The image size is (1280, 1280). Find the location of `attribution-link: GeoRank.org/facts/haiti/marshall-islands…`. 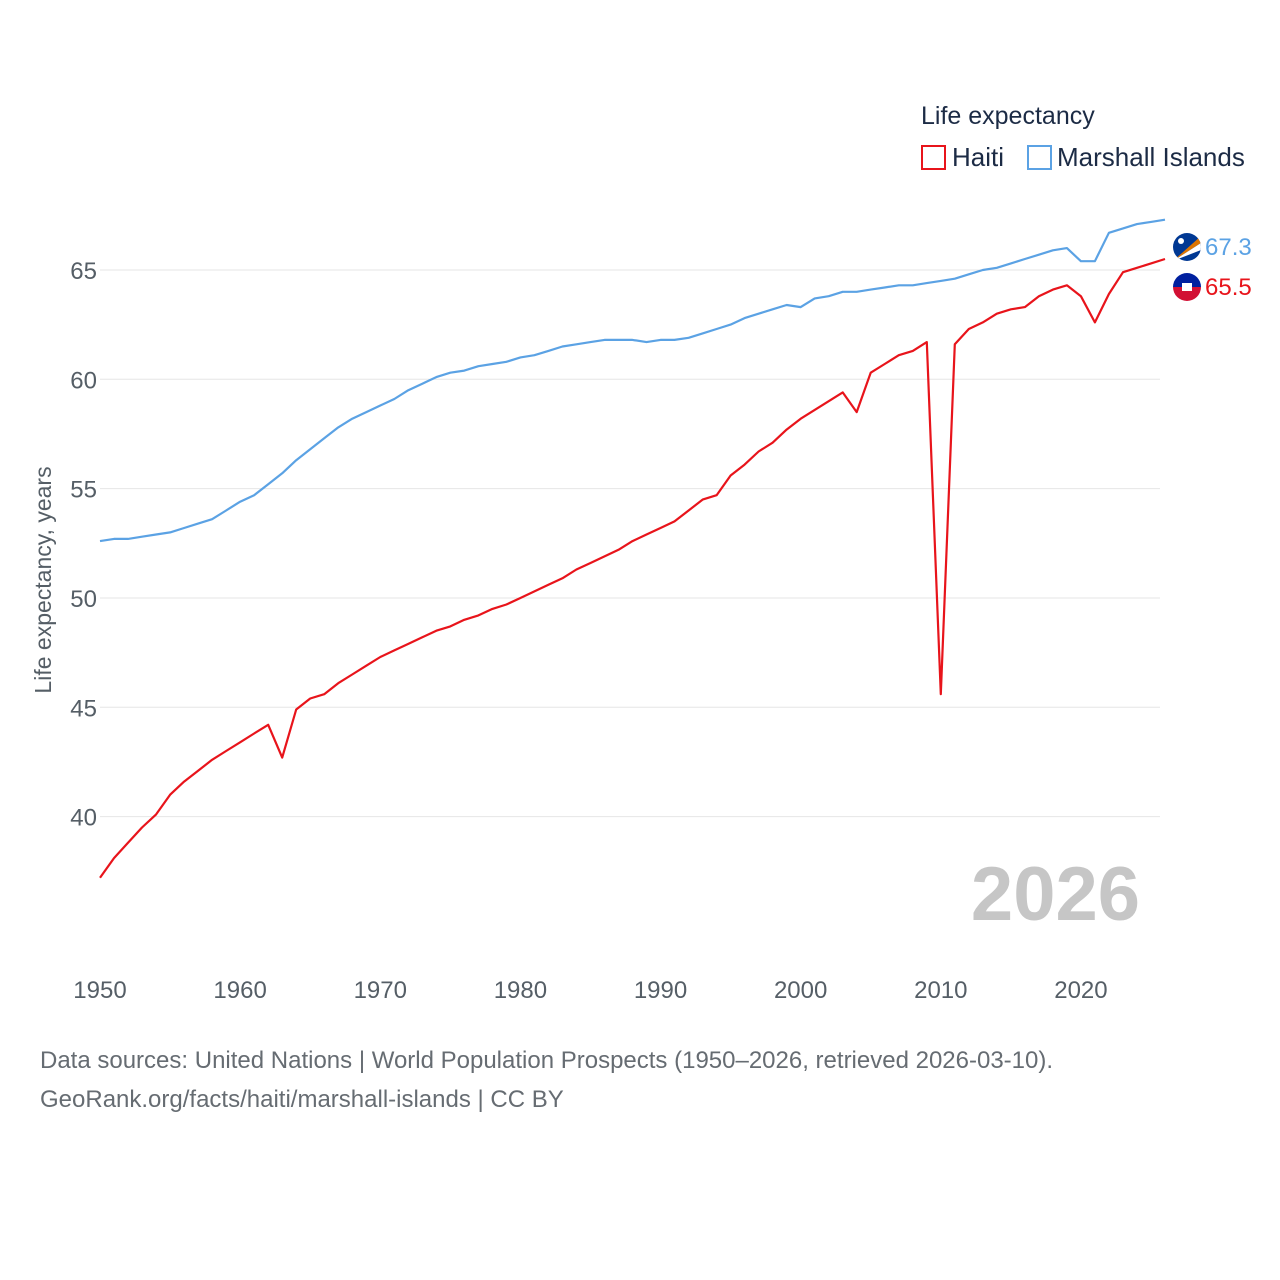

attribution-link: GeoRank.org/facts/haiti/marshall-islands… is located at coordinates (302, 1099).